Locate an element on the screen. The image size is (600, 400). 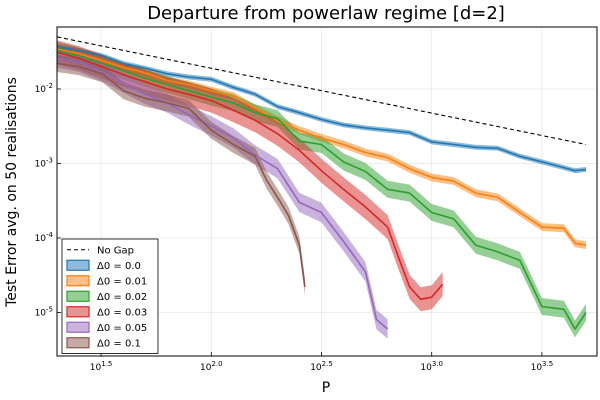
x-tick-label: 103.5 is located at coordinates (542, 366).